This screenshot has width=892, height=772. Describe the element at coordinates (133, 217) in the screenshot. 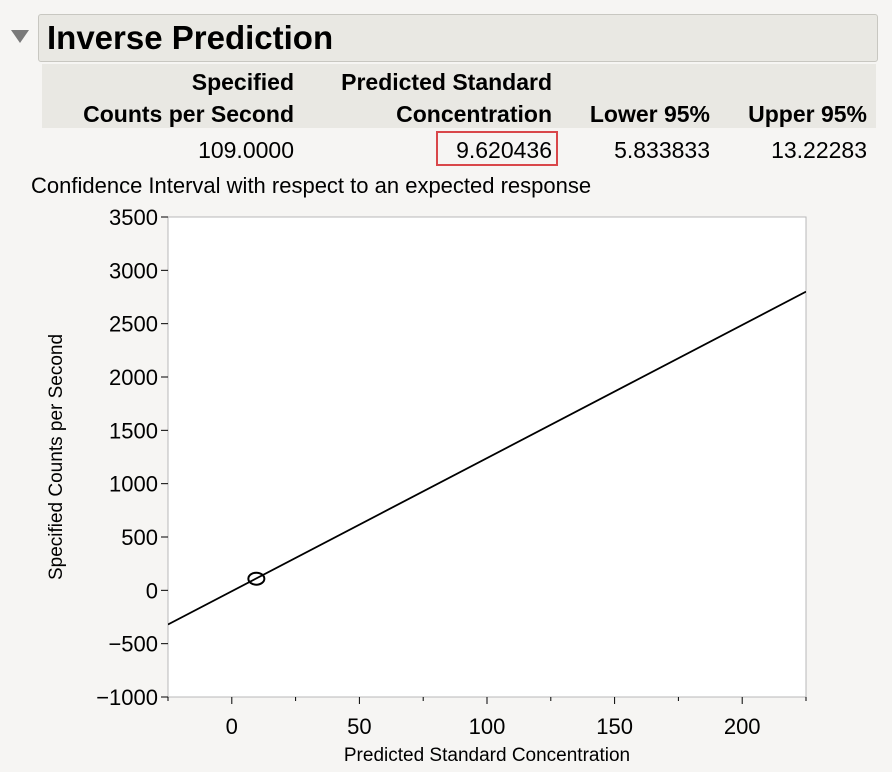

I see `y-tick-label: 3500` at that location.